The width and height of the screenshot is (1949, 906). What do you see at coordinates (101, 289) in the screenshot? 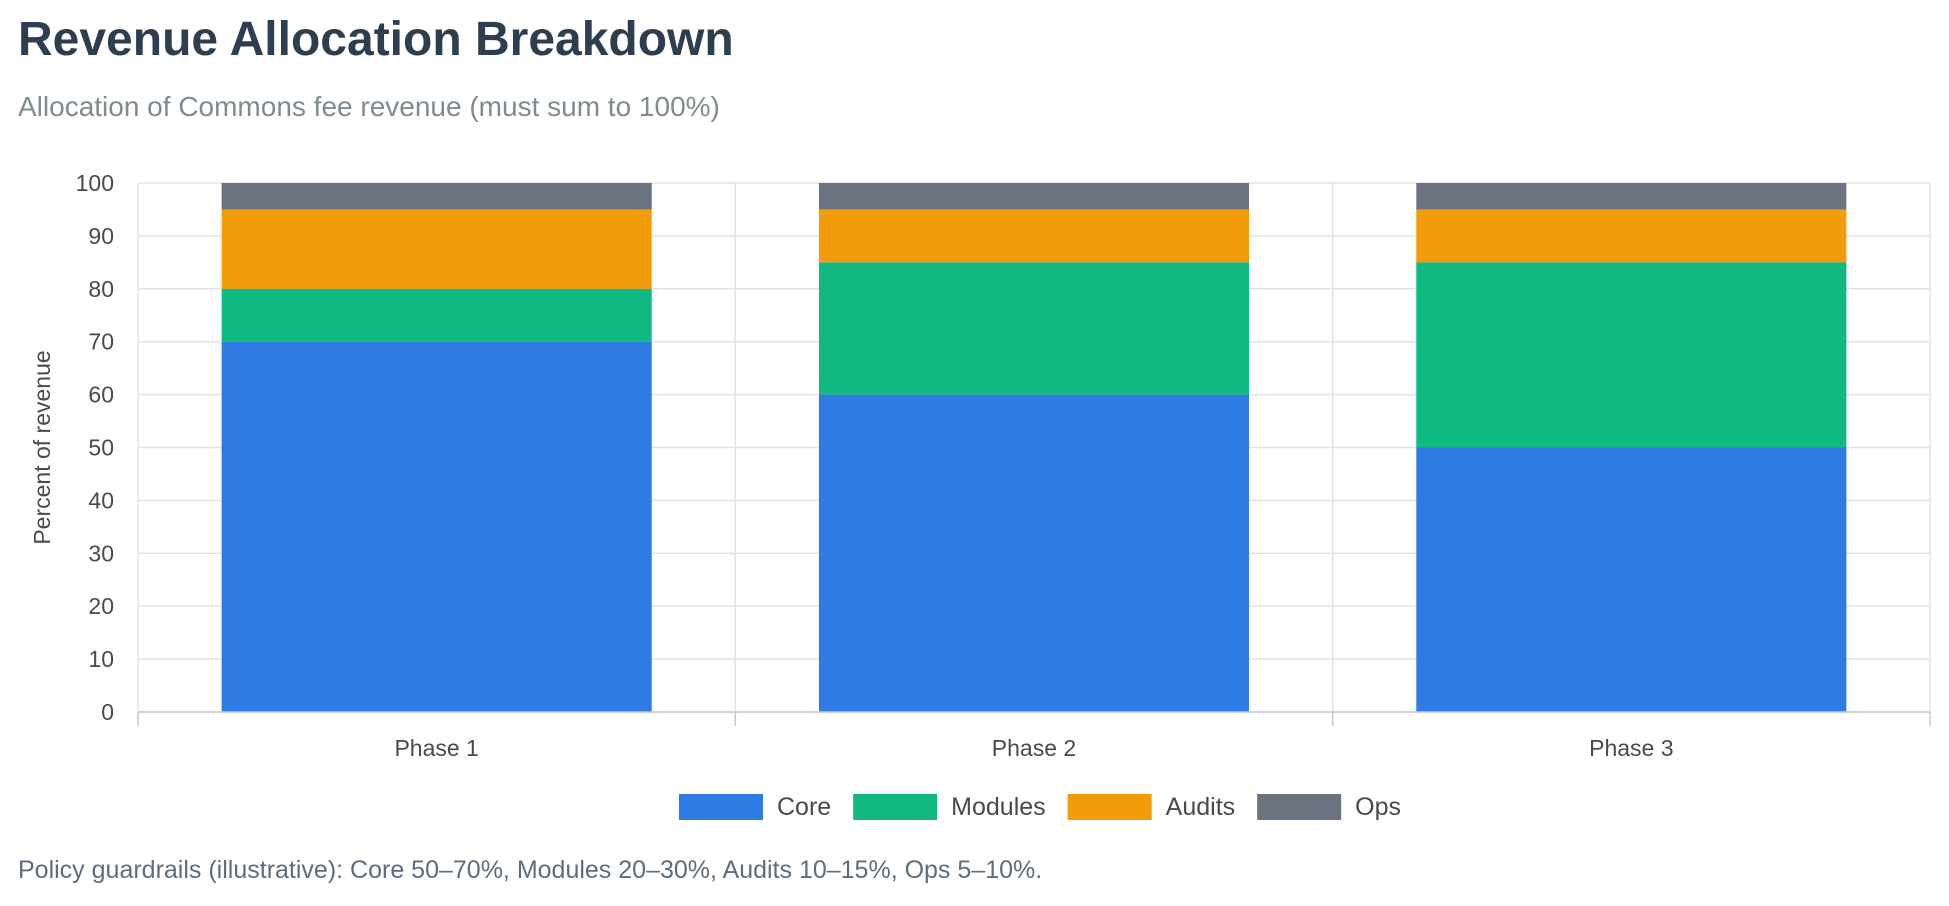
I see `y-tick-label: 80` at bounding box center [101, 289].